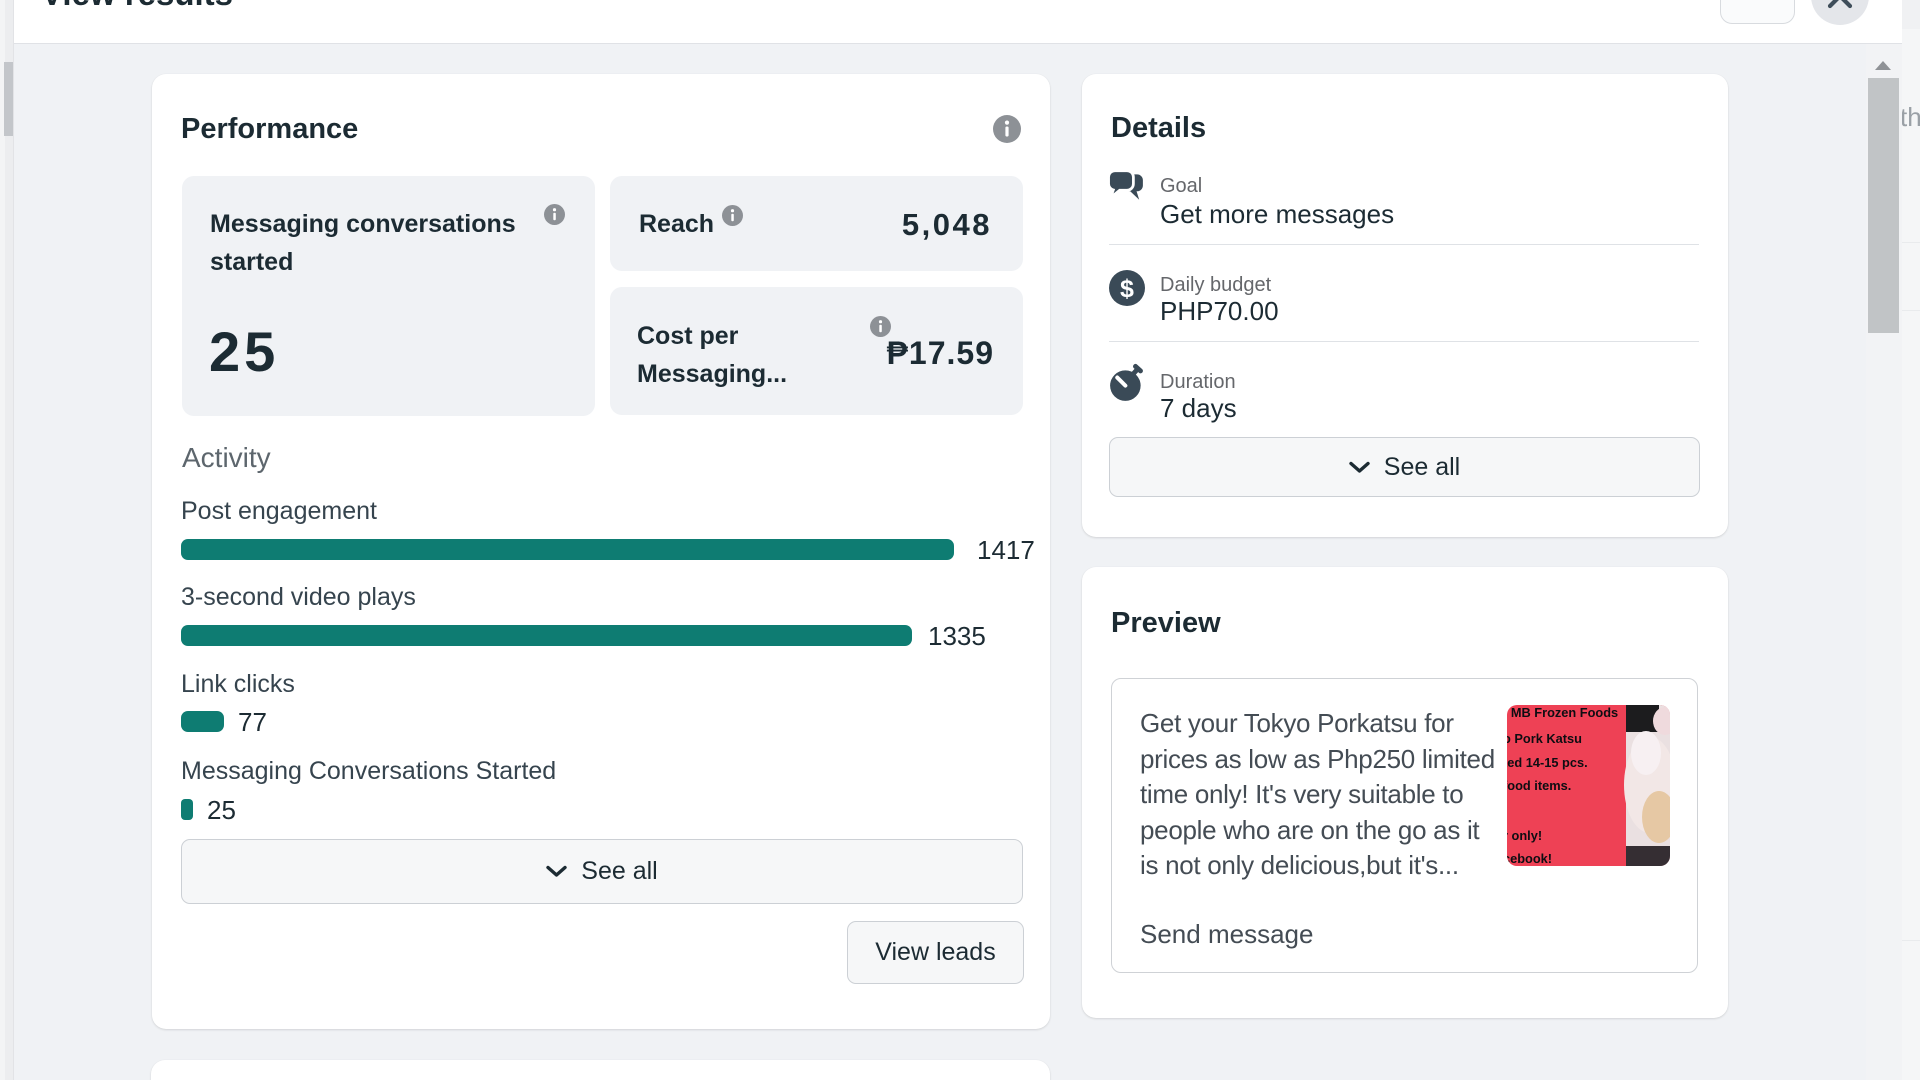  What do you see at coordinates (1529, 858) in the screenshot?
I see `svg-text: cebook!` at bounding box center [1529, 858].